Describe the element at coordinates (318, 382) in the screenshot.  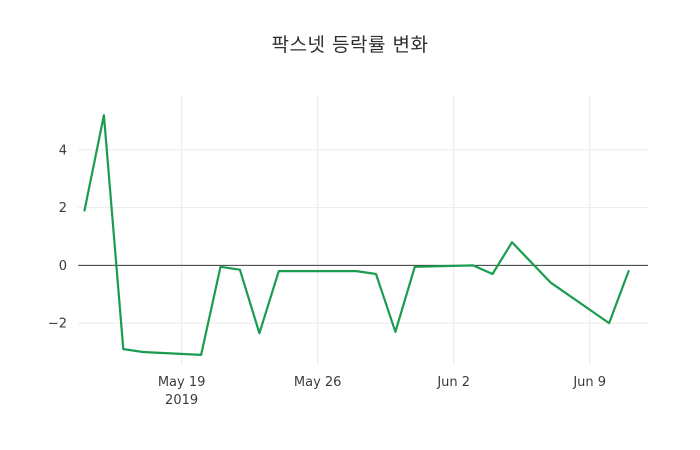
I see `svg-text: May 26` at that location.